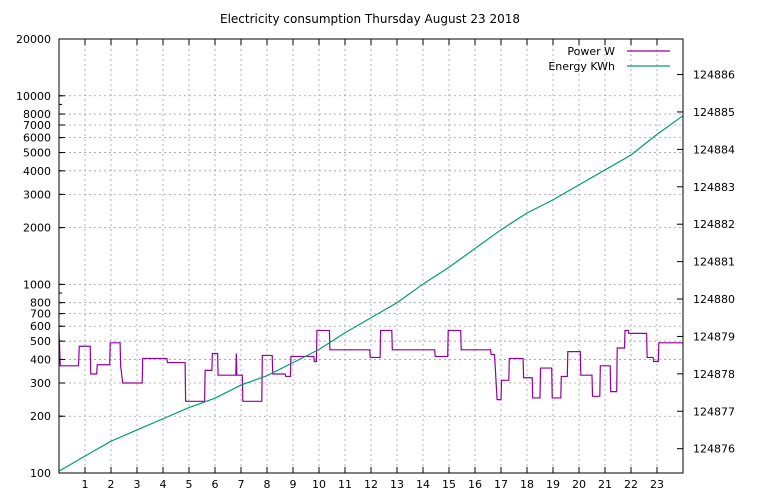  Describe the element at coordinates (215, 484) in the screenshot. I see `x-tick-label: 6` at that location.